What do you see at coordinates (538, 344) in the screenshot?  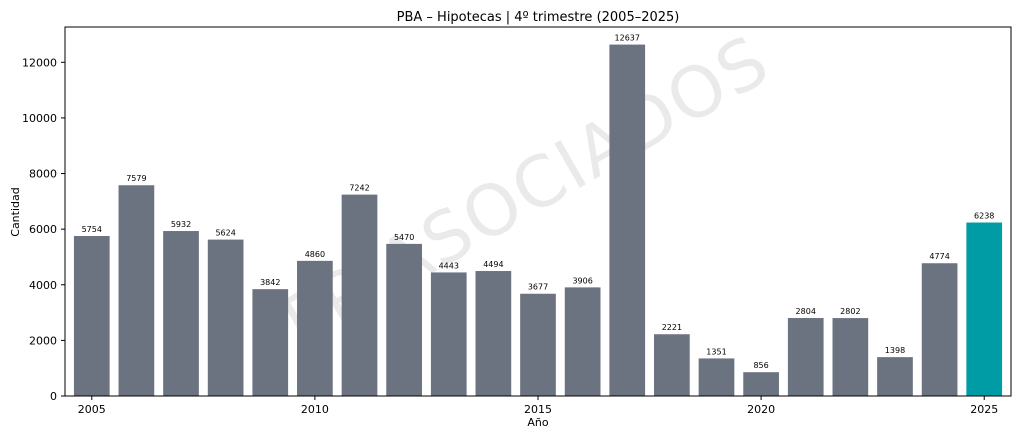 I see `bar-2015` at bounding box center [538, 344].